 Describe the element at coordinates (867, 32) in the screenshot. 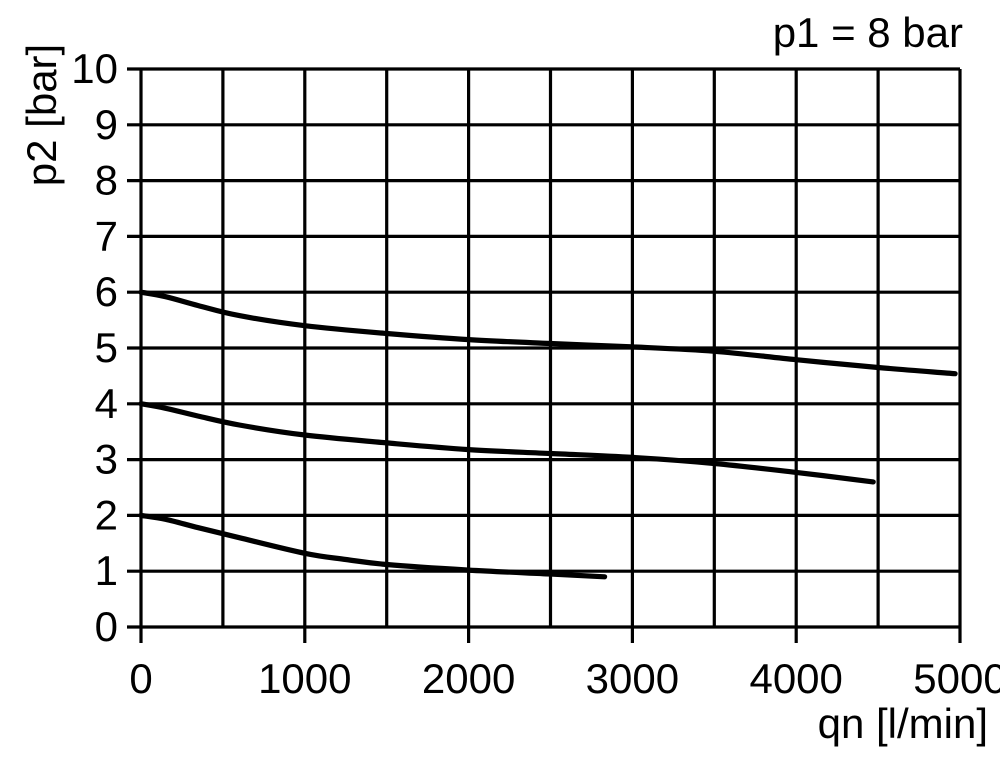

I see `inlet-pressure-annotation: p1 = 8 bar` at that location.